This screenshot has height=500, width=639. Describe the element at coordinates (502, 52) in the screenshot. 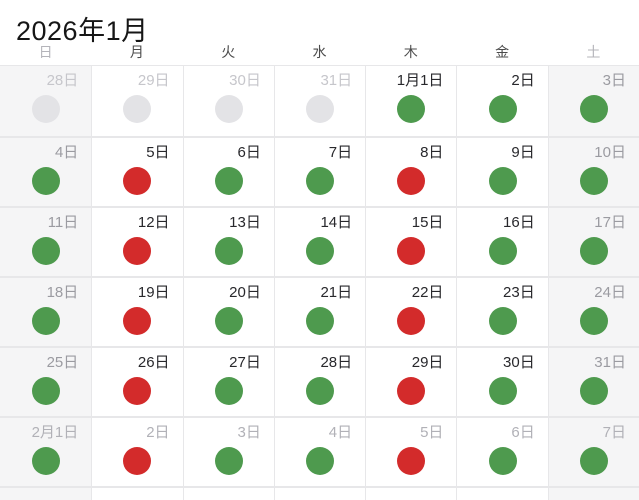

I see `weekday-header-fri: 金` at that location.